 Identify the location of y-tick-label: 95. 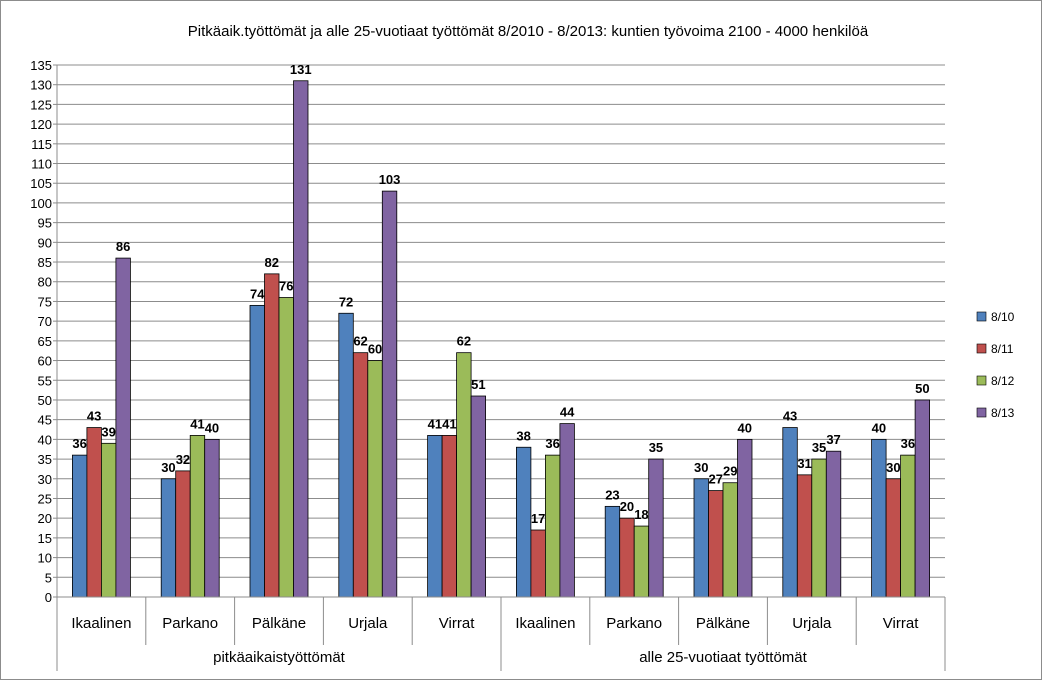
(45, 223).